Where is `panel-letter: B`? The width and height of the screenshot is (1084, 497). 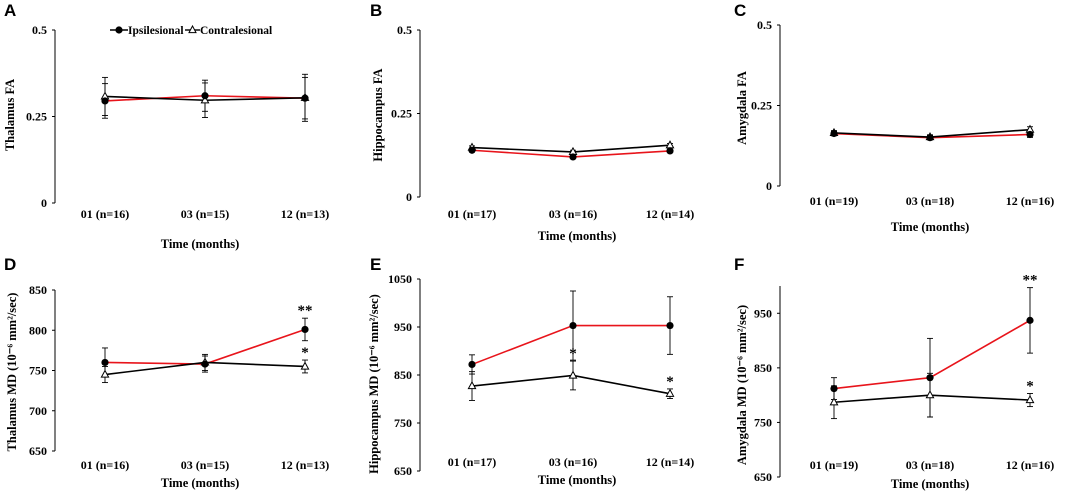
panel-letter: B is located at coordinates (376, 10).